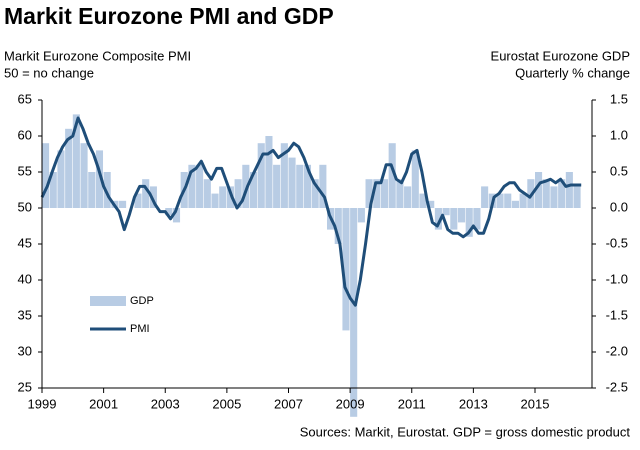 This screenshot has height=450, width=640. Describe the element at coordinates (560, 55) in the screenshot. I see `y2-label: Eurostat Eurozone GDP` at that location.